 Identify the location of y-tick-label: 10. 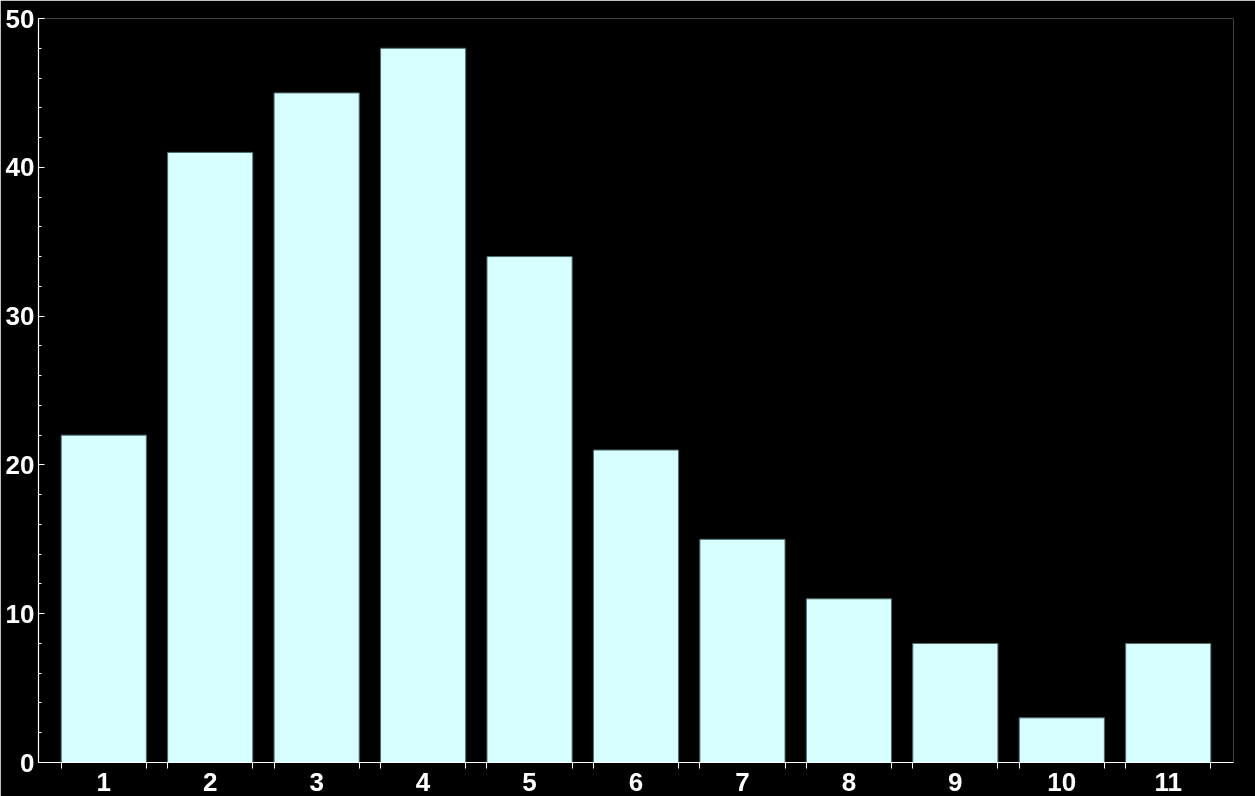
(20, 613).